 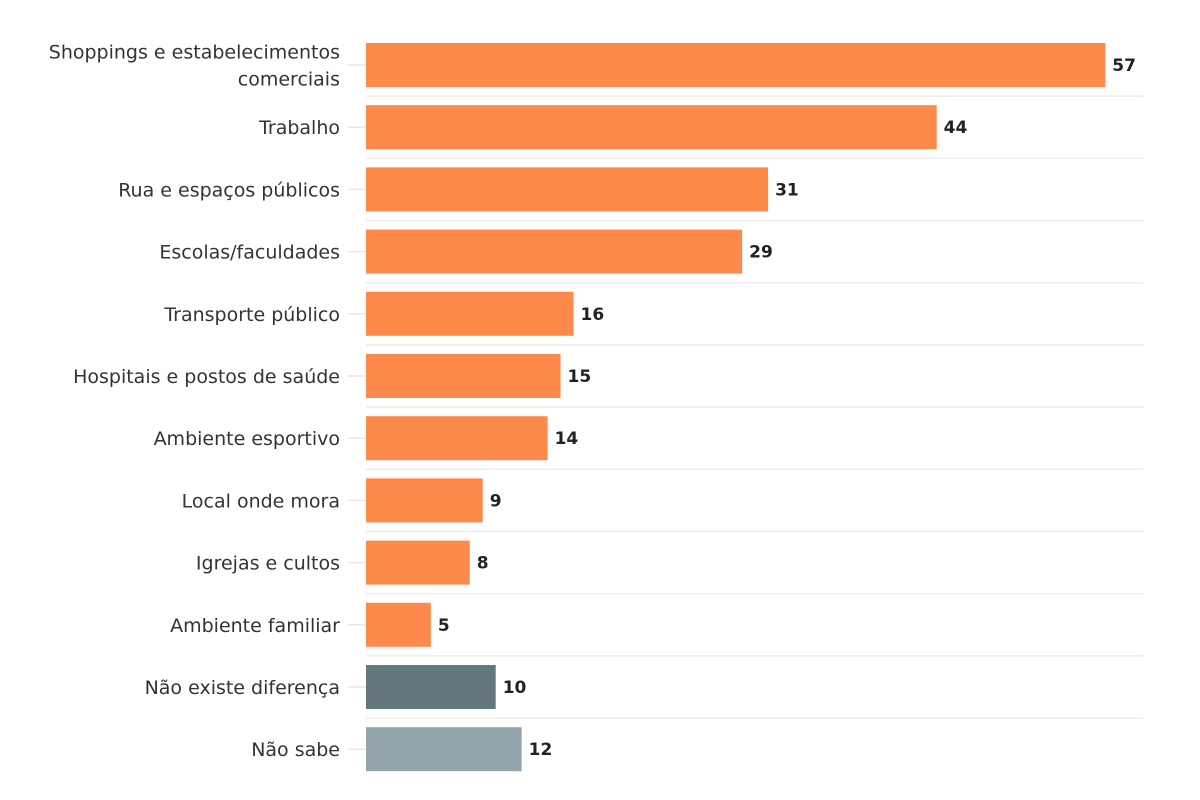 What do you see at coordinates (206, 377) in the screenshot?
I see `category-label: Hospitais e postos de saúde` at bounding box center [206, 377].